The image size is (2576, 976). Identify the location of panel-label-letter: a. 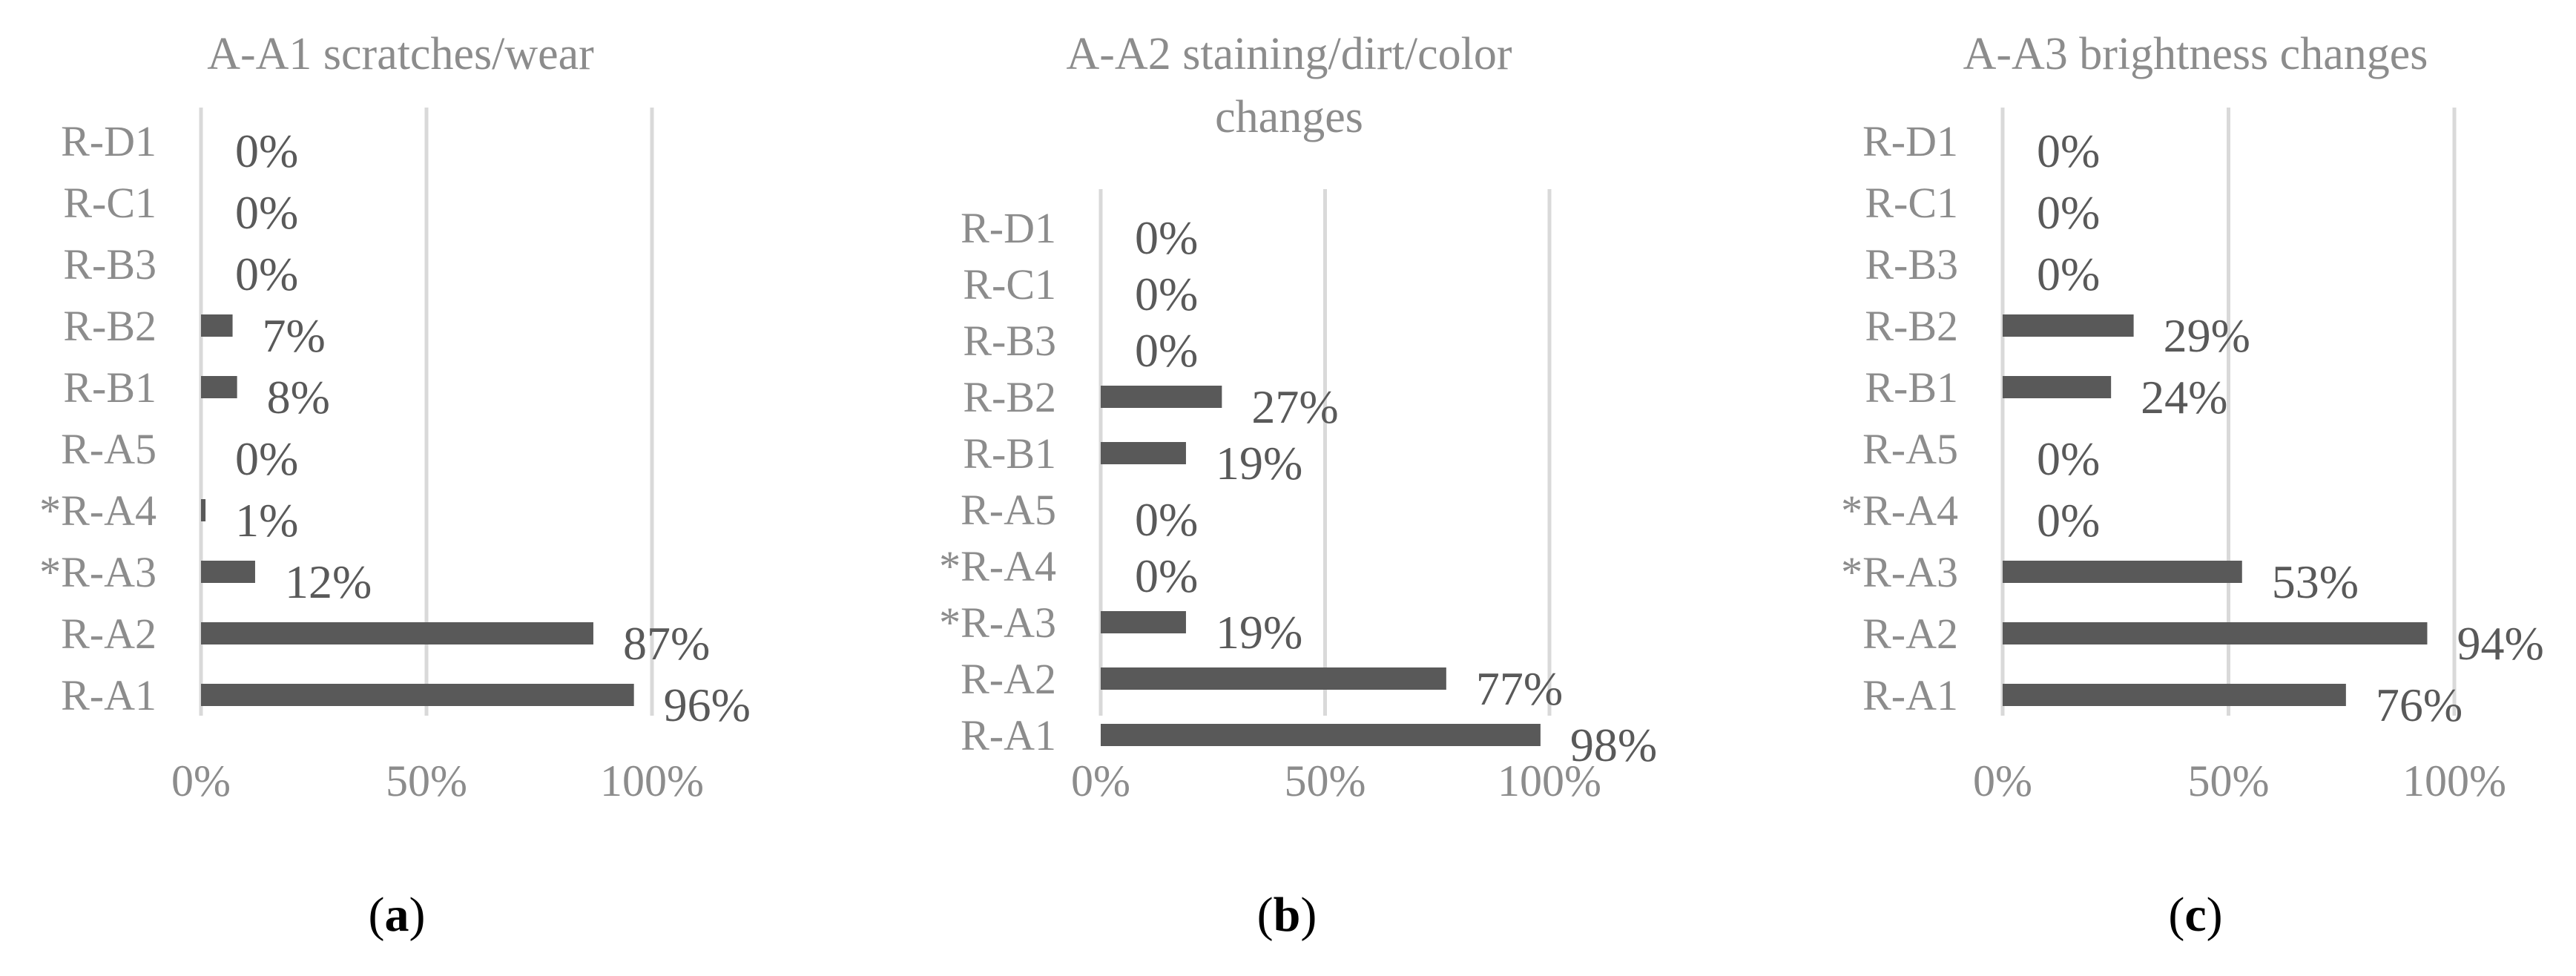
(397, 915).